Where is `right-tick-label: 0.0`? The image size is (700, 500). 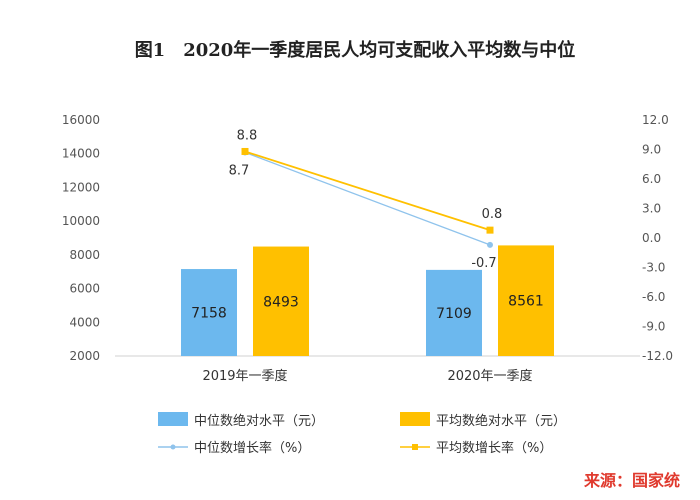
right-tick-label: 0.0 is located at coordinates (651, 238).